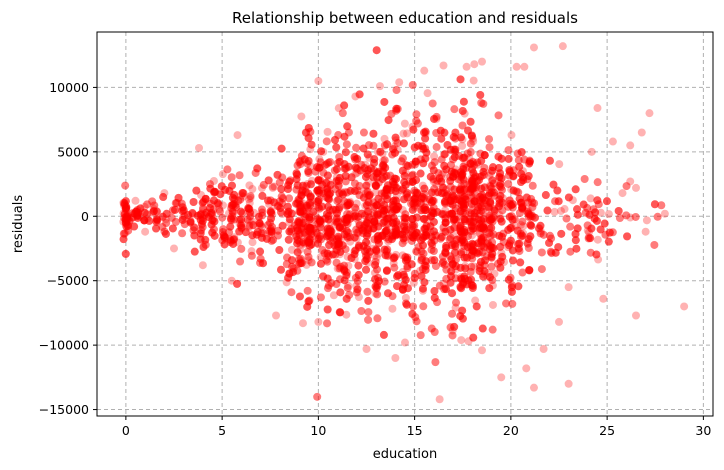 This screenshot has height=470, width=724. Describe the element at coordinates (64, 409) in the screenshot. I see `y-tick-label: −15000` at that location.